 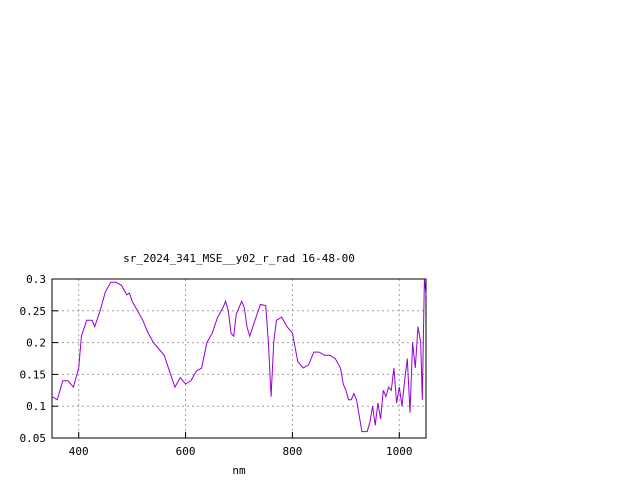 What do you see at coordinates (36, 279) in the screenshot?
I see `y-tick-label: 0.3` at bounding box center [36, 279].